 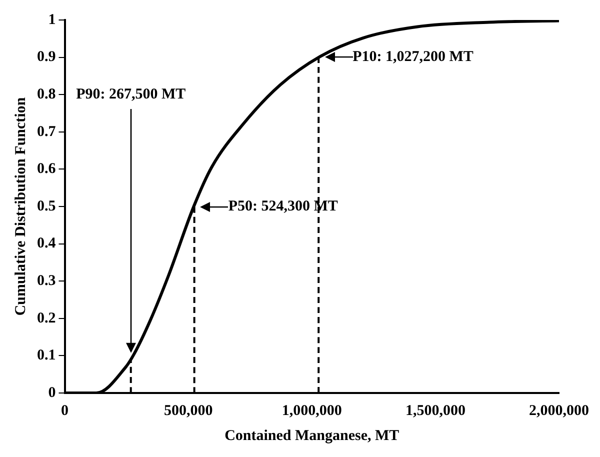 I want to click on y-tick-label: 0.1, so click(x=46, y=356).